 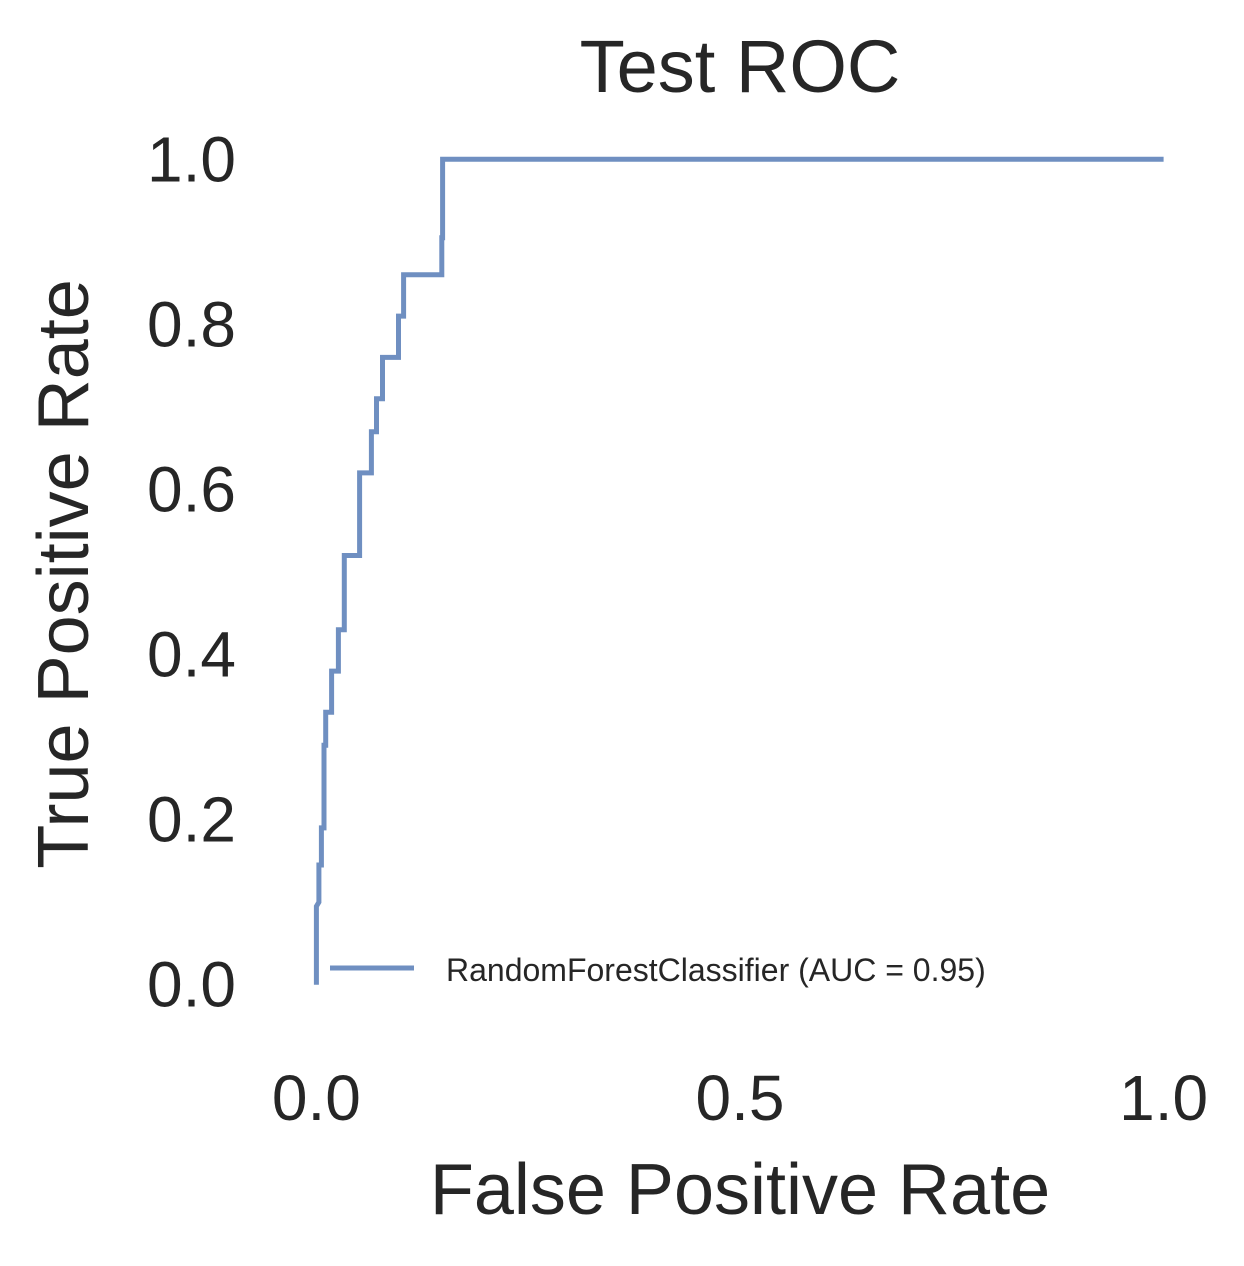 What do you see at coordinates (316, 1098) in the screenshot?
I see `x-tick-label: 0.0` at bounding box center [316, 1098].